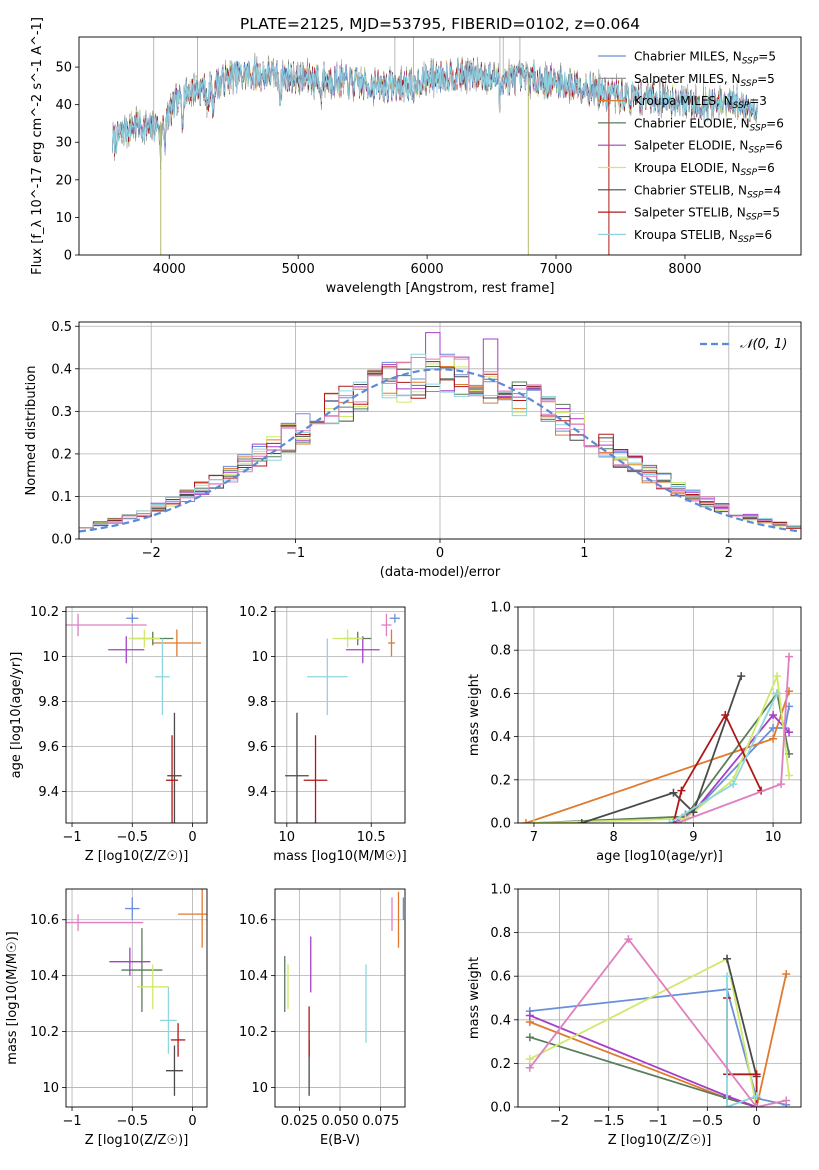  Describe the element at coordinates (500, 694) in the screenshot. I see `y-tick-label: 0.6` at that location.